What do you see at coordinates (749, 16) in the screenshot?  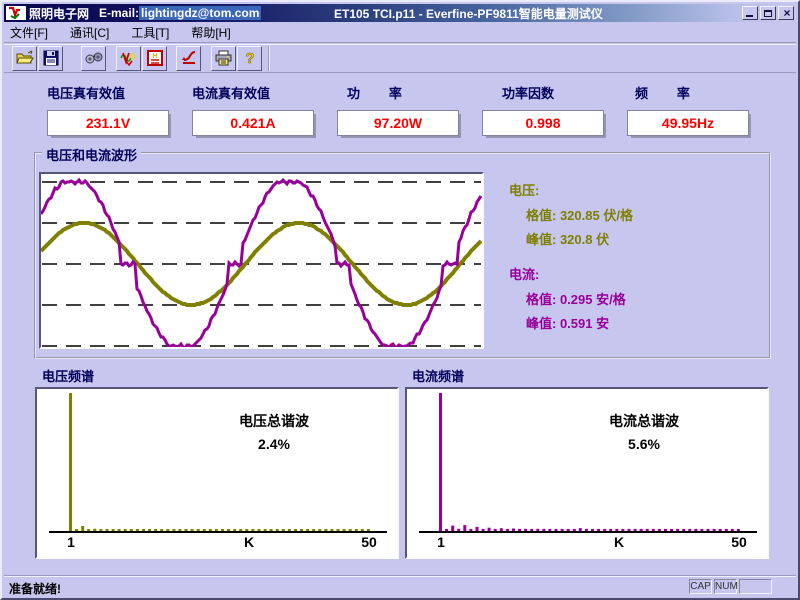 I see `minimize-icon` at bounding box center [749, 16].